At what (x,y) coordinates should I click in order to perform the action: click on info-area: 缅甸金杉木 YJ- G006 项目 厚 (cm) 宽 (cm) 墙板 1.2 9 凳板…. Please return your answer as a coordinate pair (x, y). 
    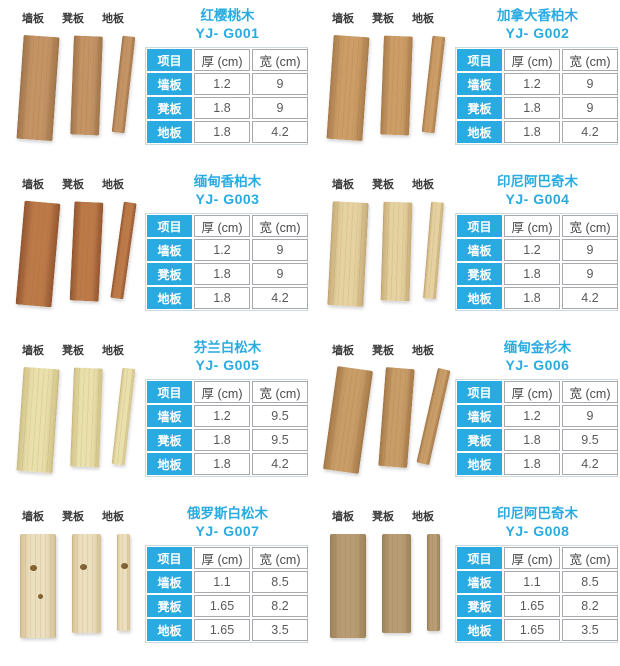
    Looking at the image, I should click on (537, 417).